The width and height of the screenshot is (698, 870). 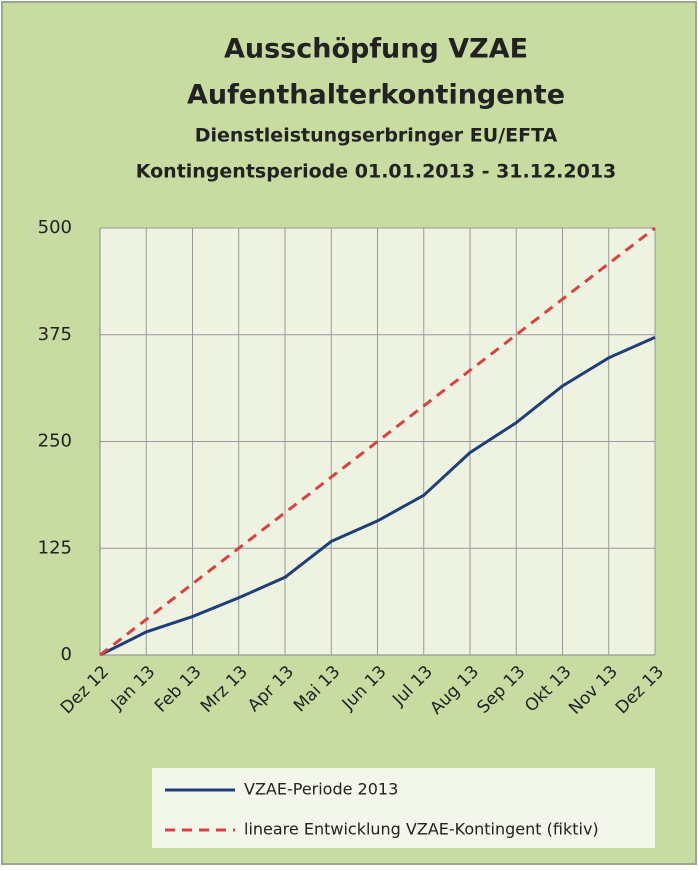 What do you see at coordinates (55, 441) in the screenshot?
I see `y-tick-label: 250` at bounding box center [55, 441].